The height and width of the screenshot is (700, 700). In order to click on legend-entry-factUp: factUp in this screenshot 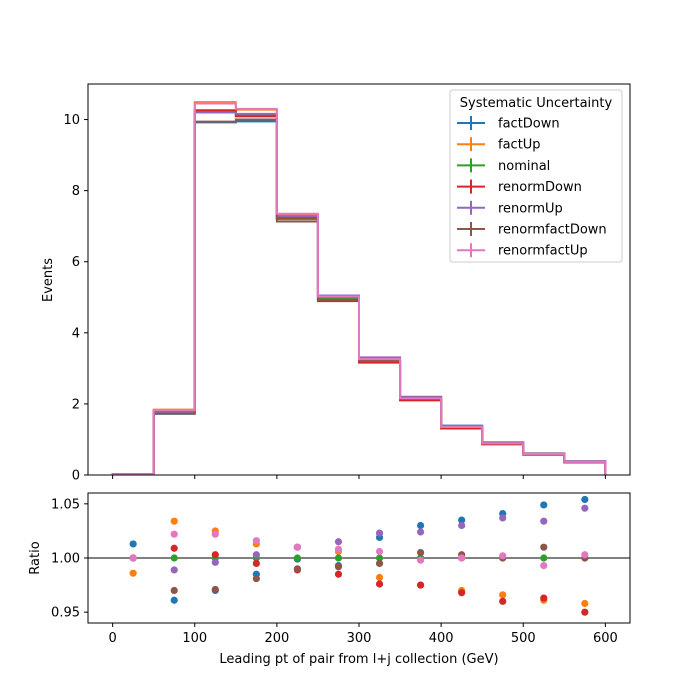, I will do `click(499, 145)`.